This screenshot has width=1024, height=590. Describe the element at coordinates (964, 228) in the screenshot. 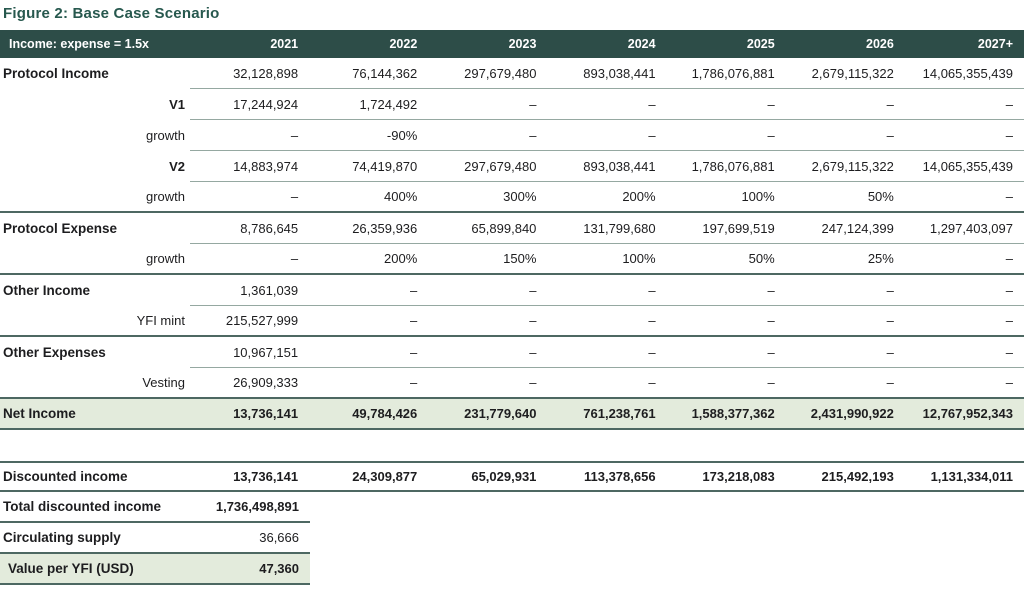

I see `cell-value: 1,297,403,097` at that location.